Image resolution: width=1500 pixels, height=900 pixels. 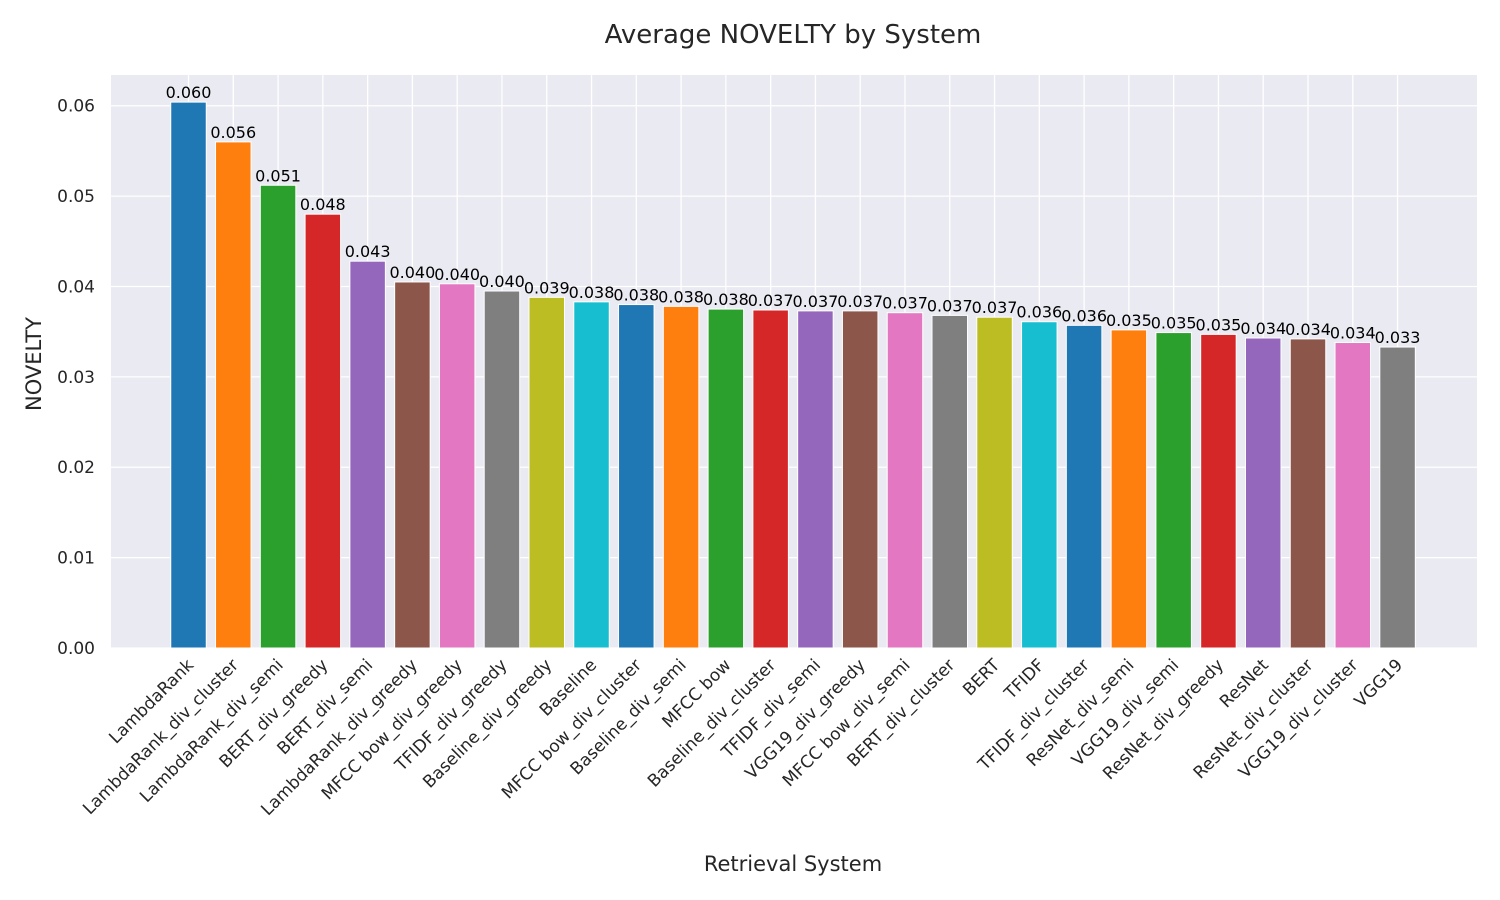 What do you see at coordinates (905, 480) in the screenshot?
I see `bar-mfcc-bow-div-semi` at bounding box center [905, 480].